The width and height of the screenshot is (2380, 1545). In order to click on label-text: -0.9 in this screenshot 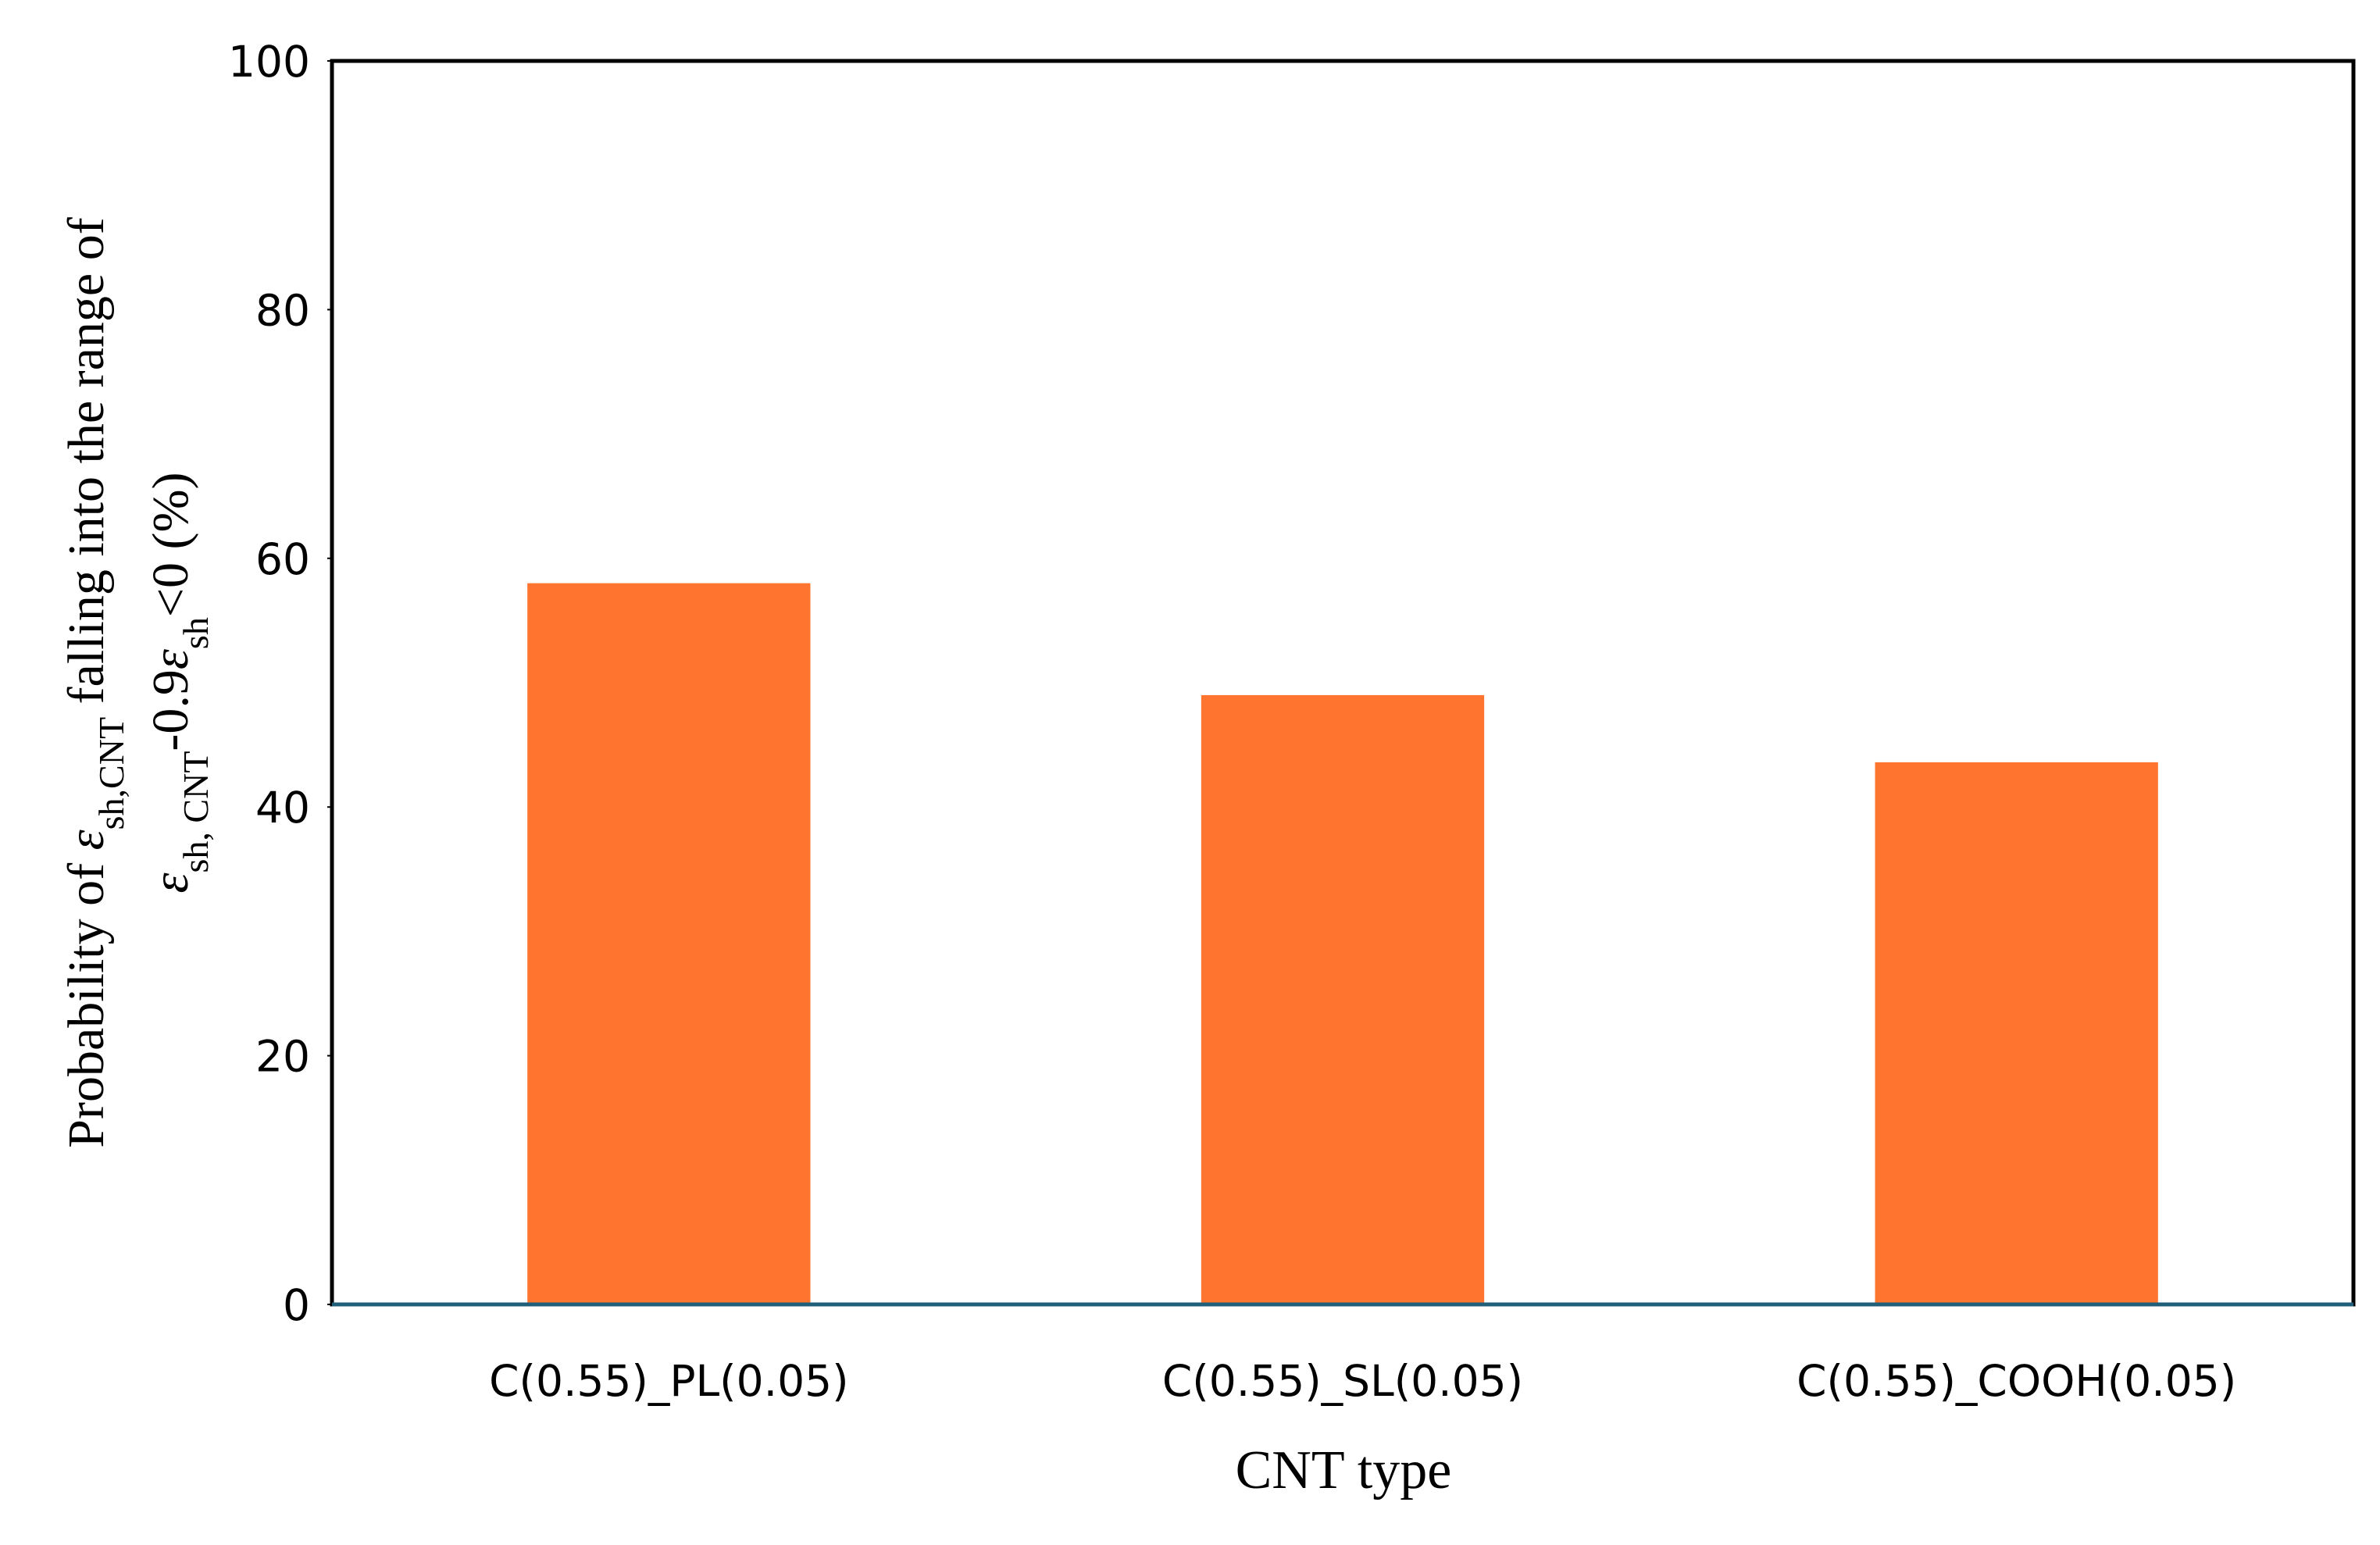, I will do `click(170, 710)`.